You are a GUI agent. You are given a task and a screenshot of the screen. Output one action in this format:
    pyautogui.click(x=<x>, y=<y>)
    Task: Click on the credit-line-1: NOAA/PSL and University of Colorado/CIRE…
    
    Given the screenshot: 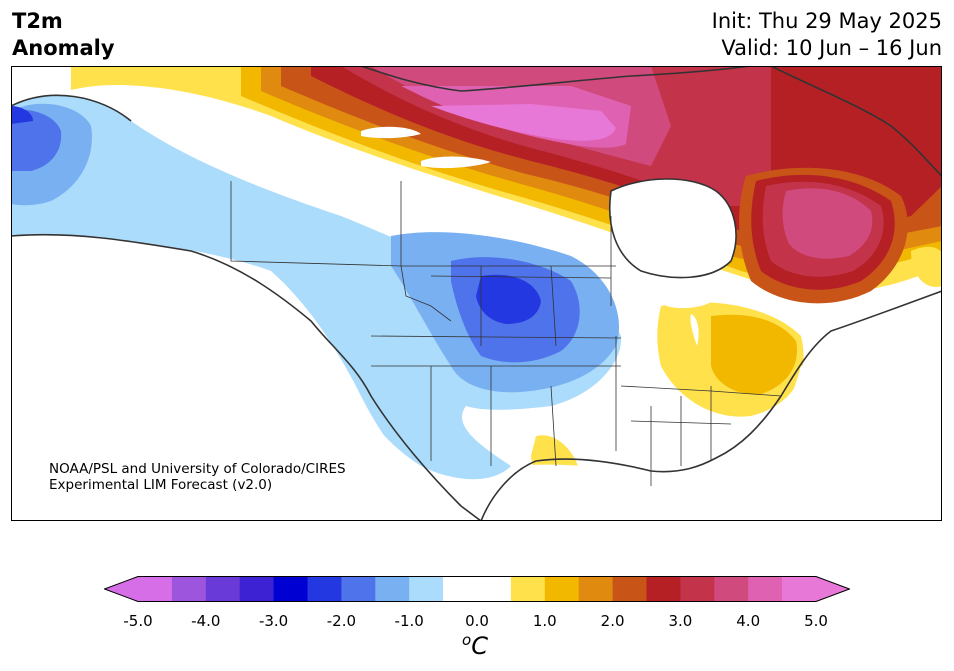 What is the action you would take?
    pyautogui.click(x=197, y=469)
    